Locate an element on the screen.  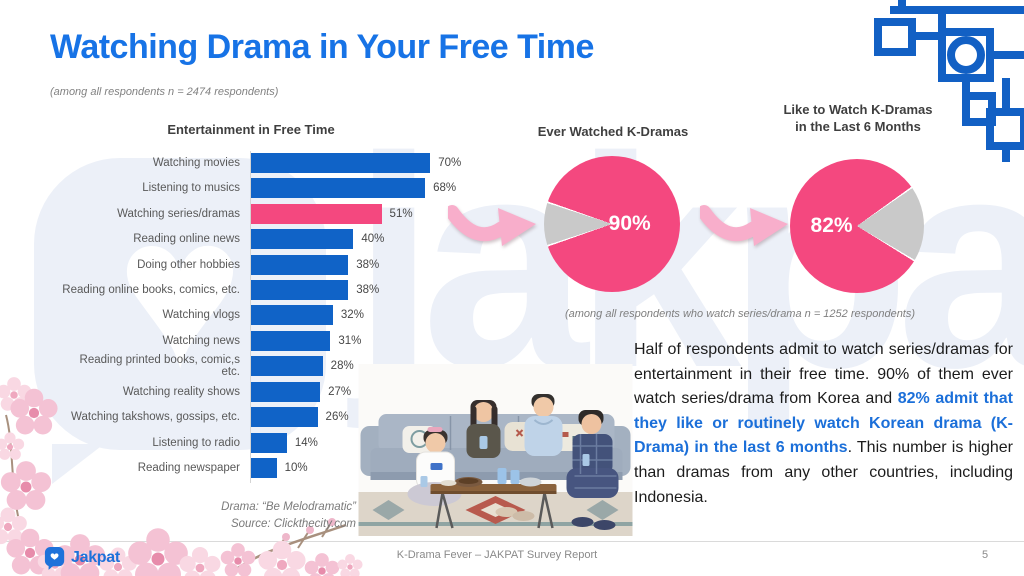
bar-category-label: Doing other hobbies is located at coordinates (188, 264).